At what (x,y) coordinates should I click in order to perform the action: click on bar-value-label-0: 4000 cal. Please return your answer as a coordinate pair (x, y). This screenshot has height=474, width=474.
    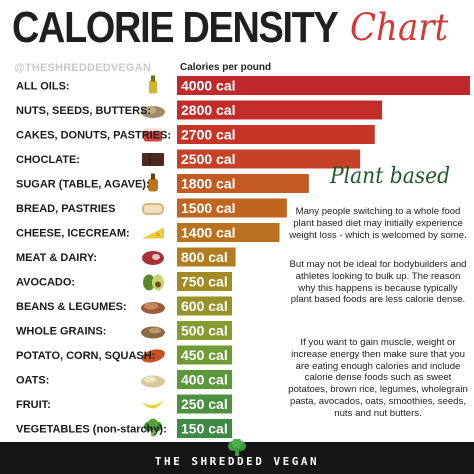
    Looking at the image, I should click on (208, 86).